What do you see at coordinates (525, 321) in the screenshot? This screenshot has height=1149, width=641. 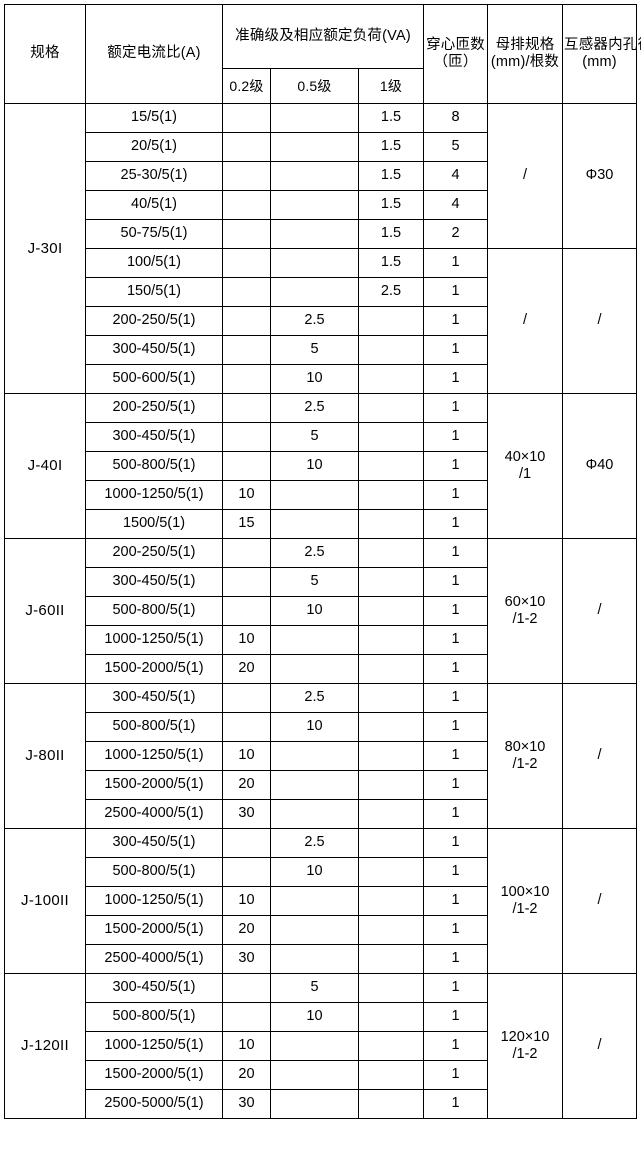 I see `cell-busbar-spec: /` at bounding box center [525, 321].